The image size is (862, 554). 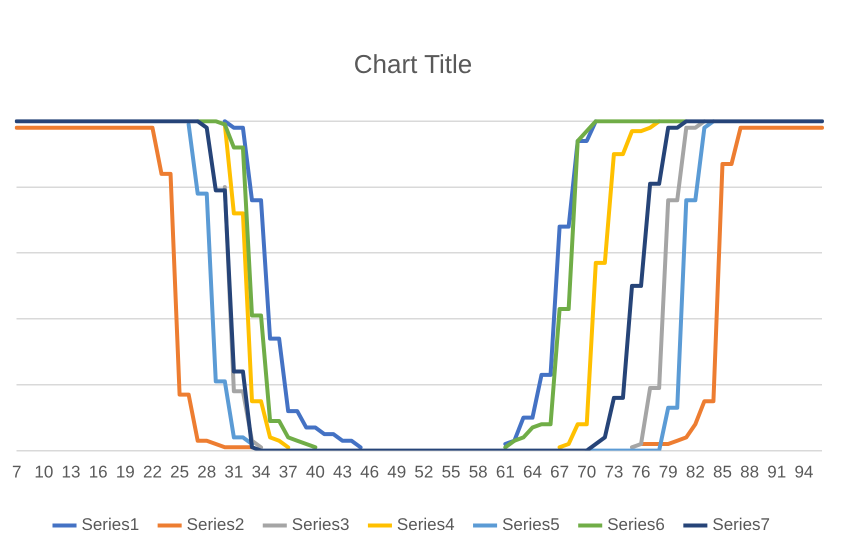 I want to click on x-tick-label: 91, so click(x=776, y=472).